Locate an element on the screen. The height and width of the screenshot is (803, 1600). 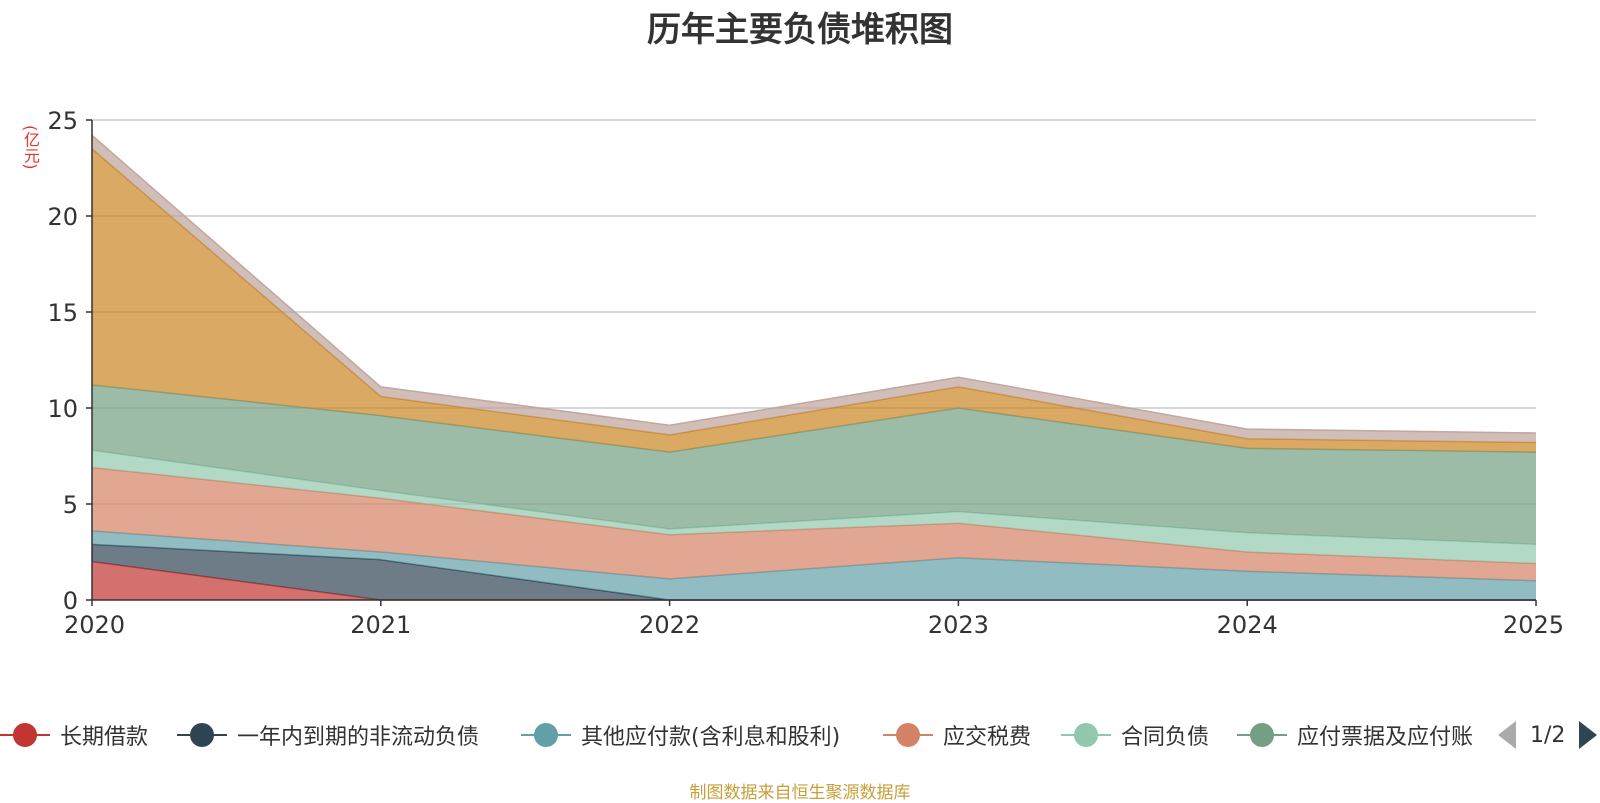
legend-item: 应付票据及应付账 is located at coordinates (1355, 735).